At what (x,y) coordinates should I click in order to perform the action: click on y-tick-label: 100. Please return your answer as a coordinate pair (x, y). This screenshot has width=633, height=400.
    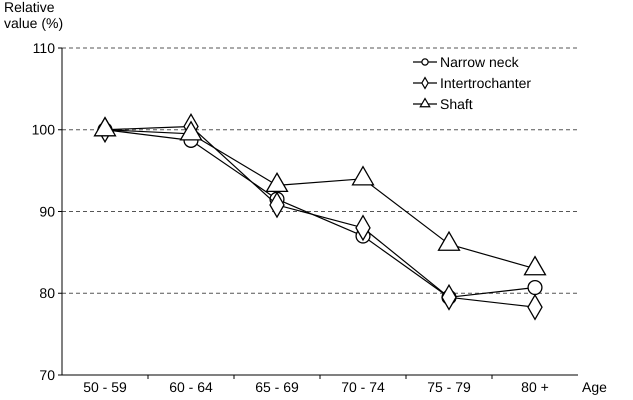
    Looking at the image, I should click on (44, 130).